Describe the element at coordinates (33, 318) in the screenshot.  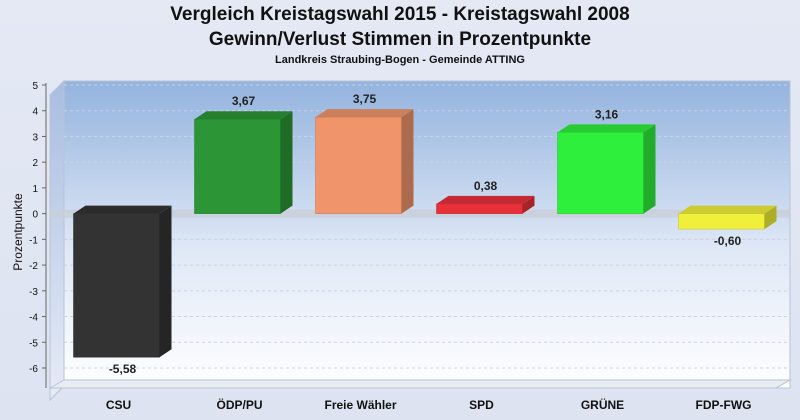
I see `y-tick-label: -4` at that location.